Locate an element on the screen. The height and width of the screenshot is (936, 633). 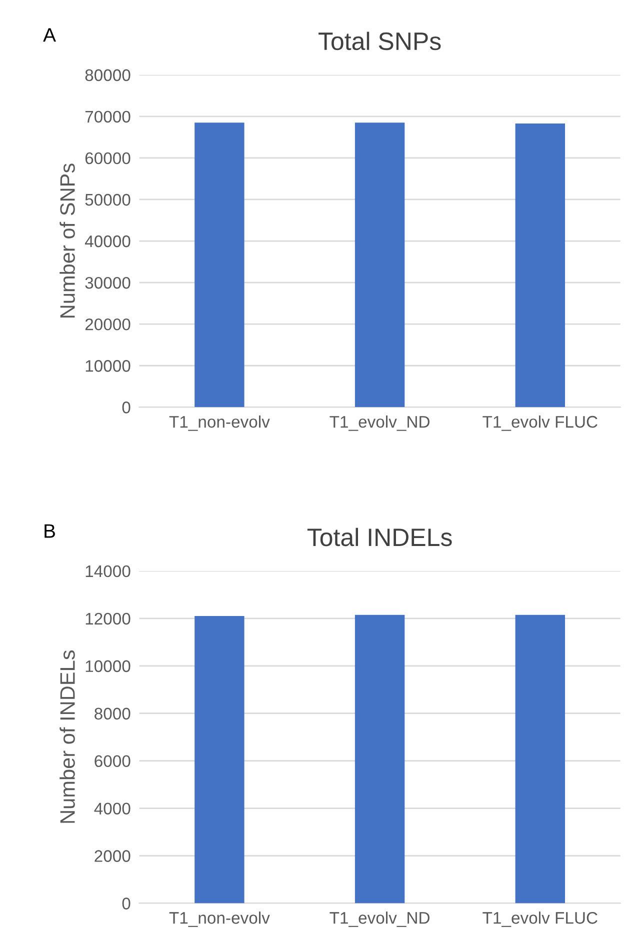
y-tick-label: 50000 is located at coordinates (107, 200).